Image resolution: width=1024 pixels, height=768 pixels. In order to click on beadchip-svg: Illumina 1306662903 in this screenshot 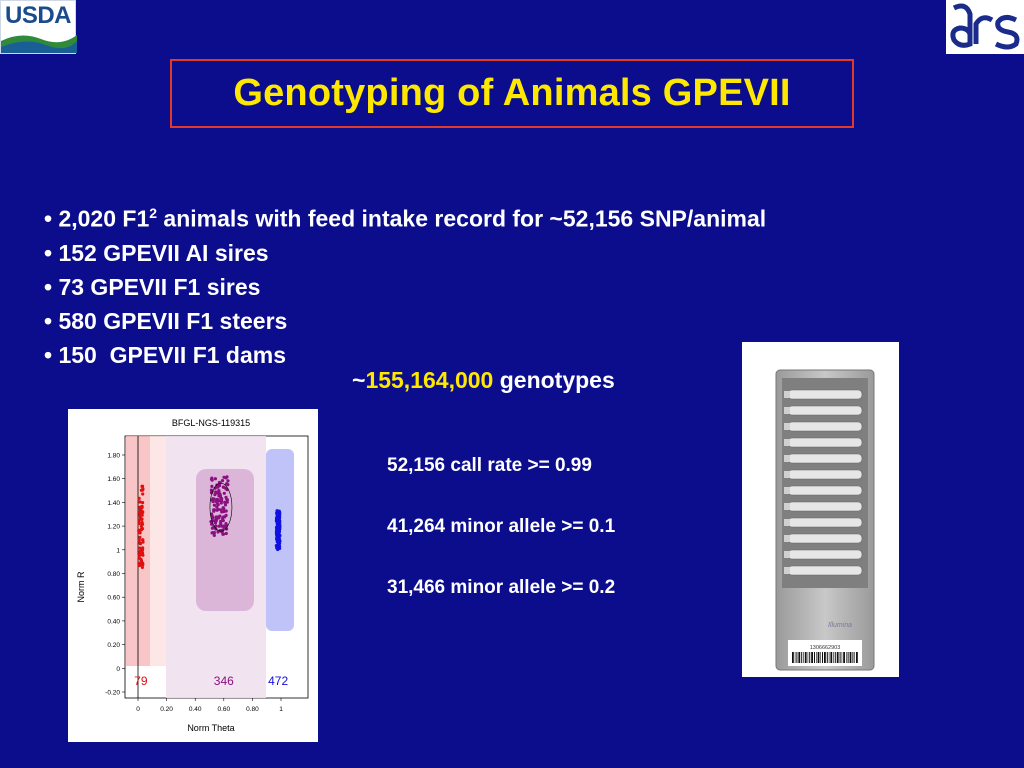, I will do `click(825, 520)`.